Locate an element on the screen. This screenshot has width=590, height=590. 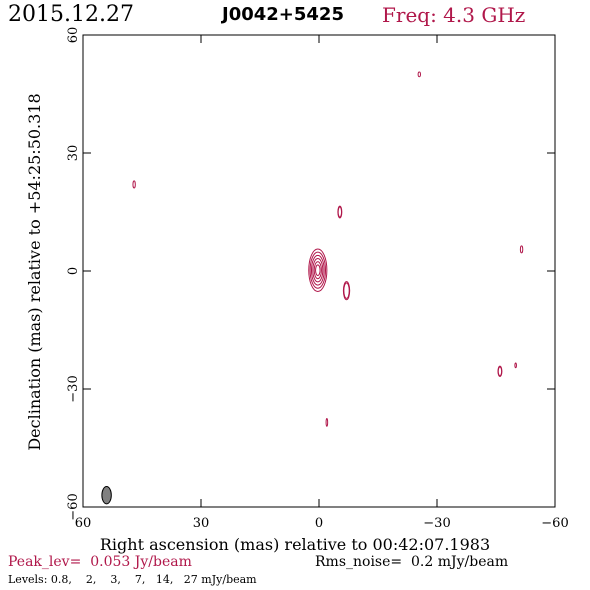
beam-ellipse is located at coordinates (106, 495).